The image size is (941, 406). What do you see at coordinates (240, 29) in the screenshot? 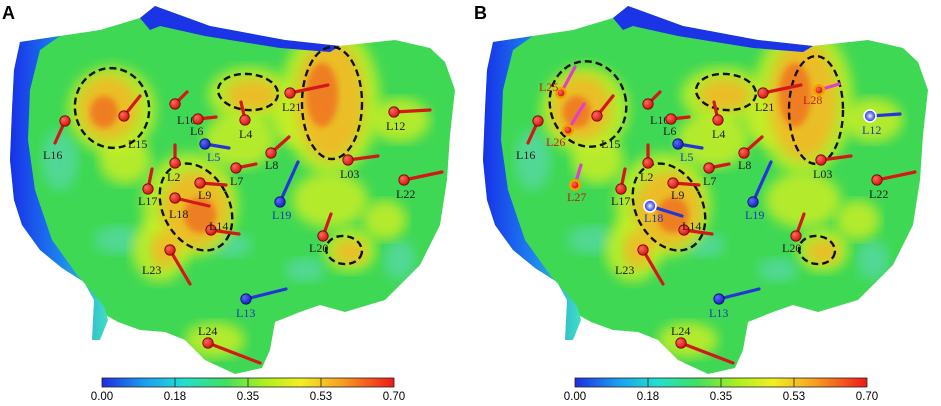
I see `aquifer-edge-north` at bounding box center [240, 29].